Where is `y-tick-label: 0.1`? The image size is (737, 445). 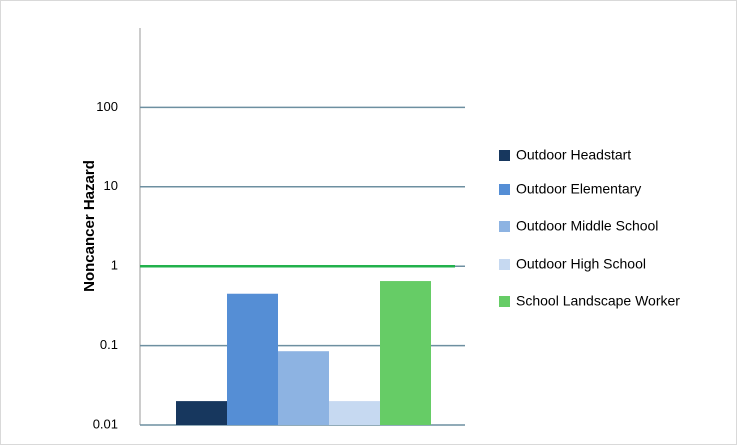
y-tick-label: 0.1 is located at coordinates (109, 344).